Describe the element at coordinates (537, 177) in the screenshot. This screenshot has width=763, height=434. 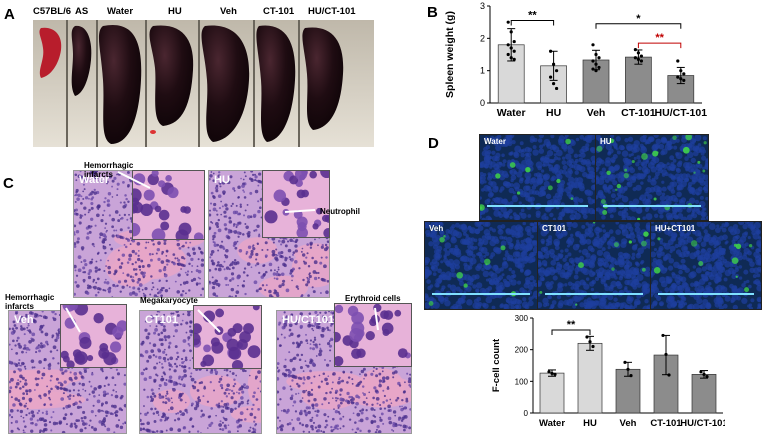
I see `fluorescence-water: Water` at that location.